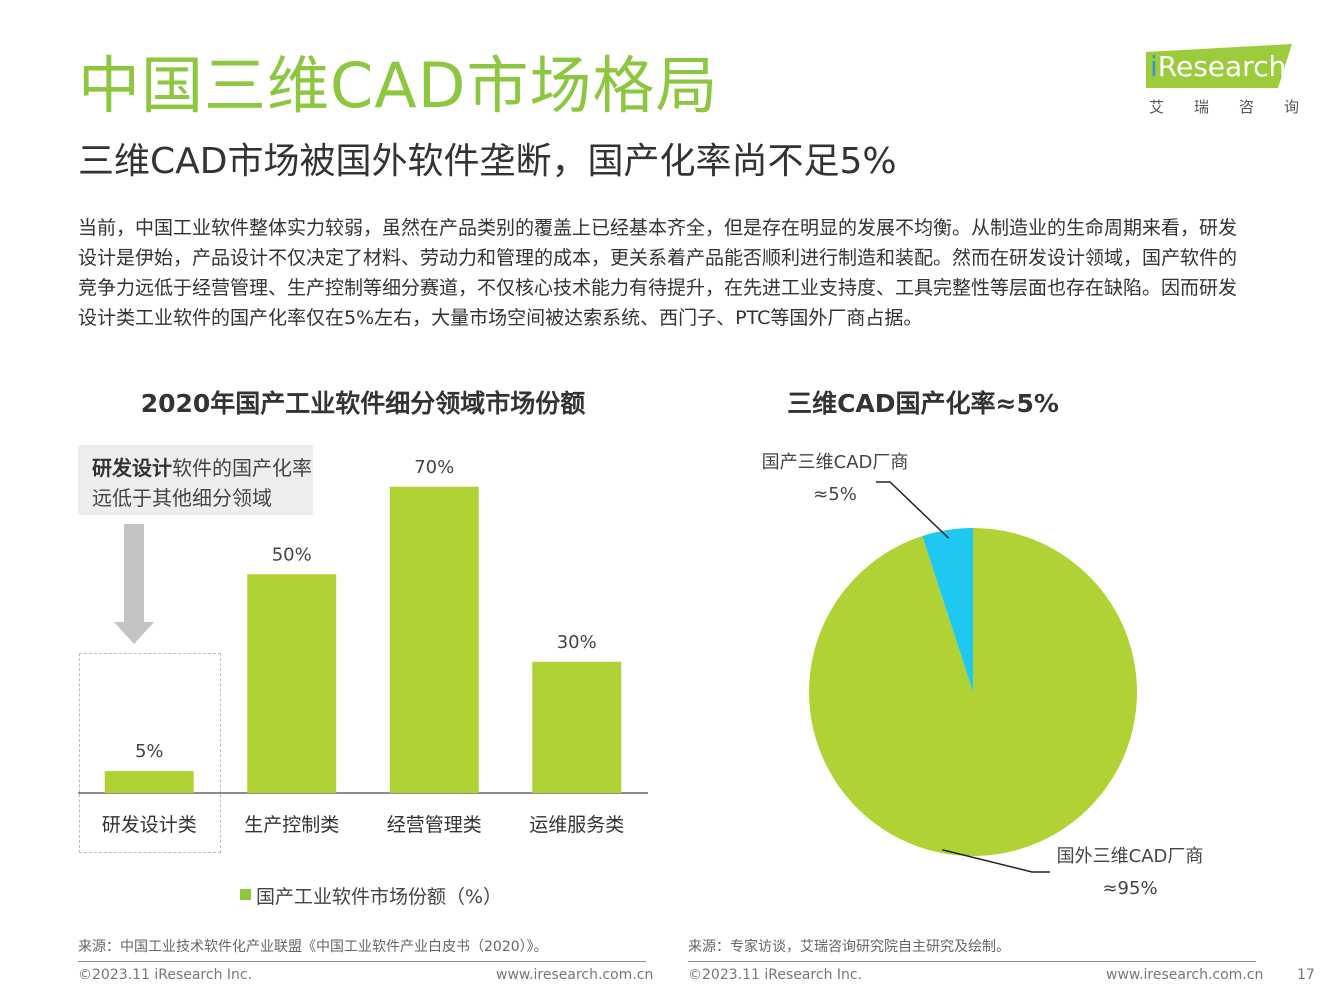 This screenshot has height=1000, width=1333. Describe the element at coordinates (947, 610) in the screenshot. I see `pie-slice-domestic` at that location.